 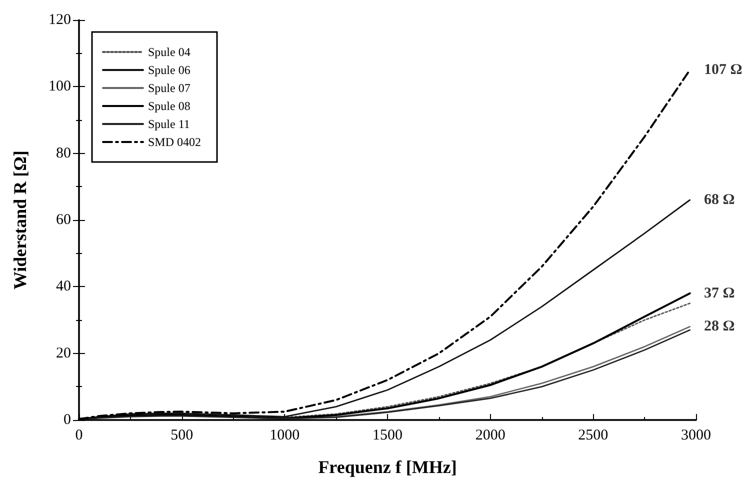 I want to click on text: 68 Ω, so click(x=719, y=200).